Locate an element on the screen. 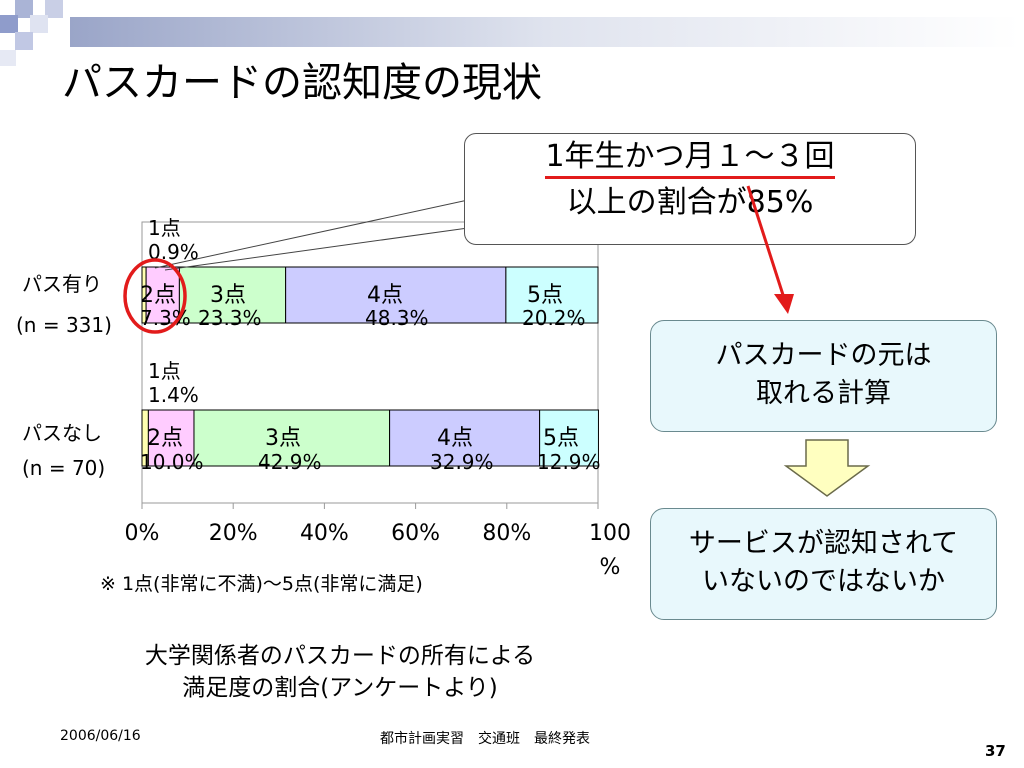 This screenshot has height=768, width=1024. callout-connector is located at coordinates (311, 235).